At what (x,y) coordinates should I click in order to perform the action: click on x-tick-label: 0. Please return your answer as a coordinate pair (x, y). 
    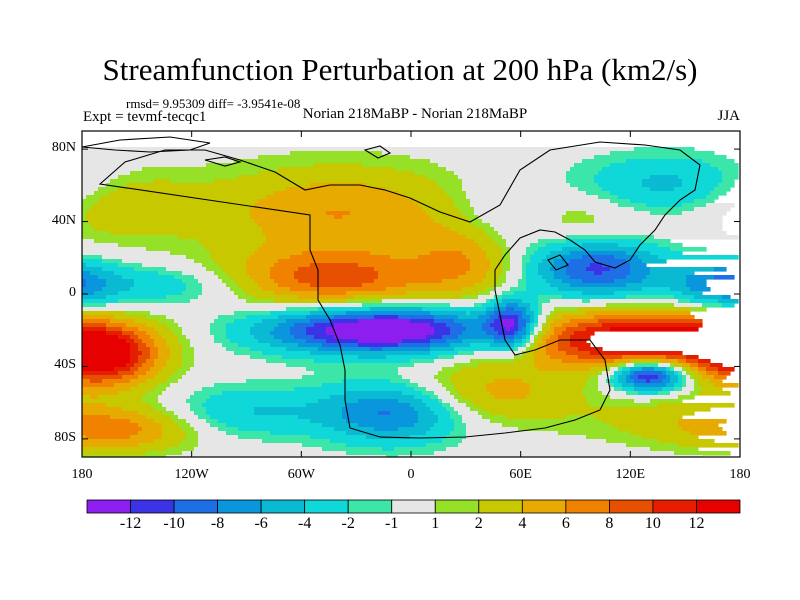
    Looking at the image, I should click on (411, 474).